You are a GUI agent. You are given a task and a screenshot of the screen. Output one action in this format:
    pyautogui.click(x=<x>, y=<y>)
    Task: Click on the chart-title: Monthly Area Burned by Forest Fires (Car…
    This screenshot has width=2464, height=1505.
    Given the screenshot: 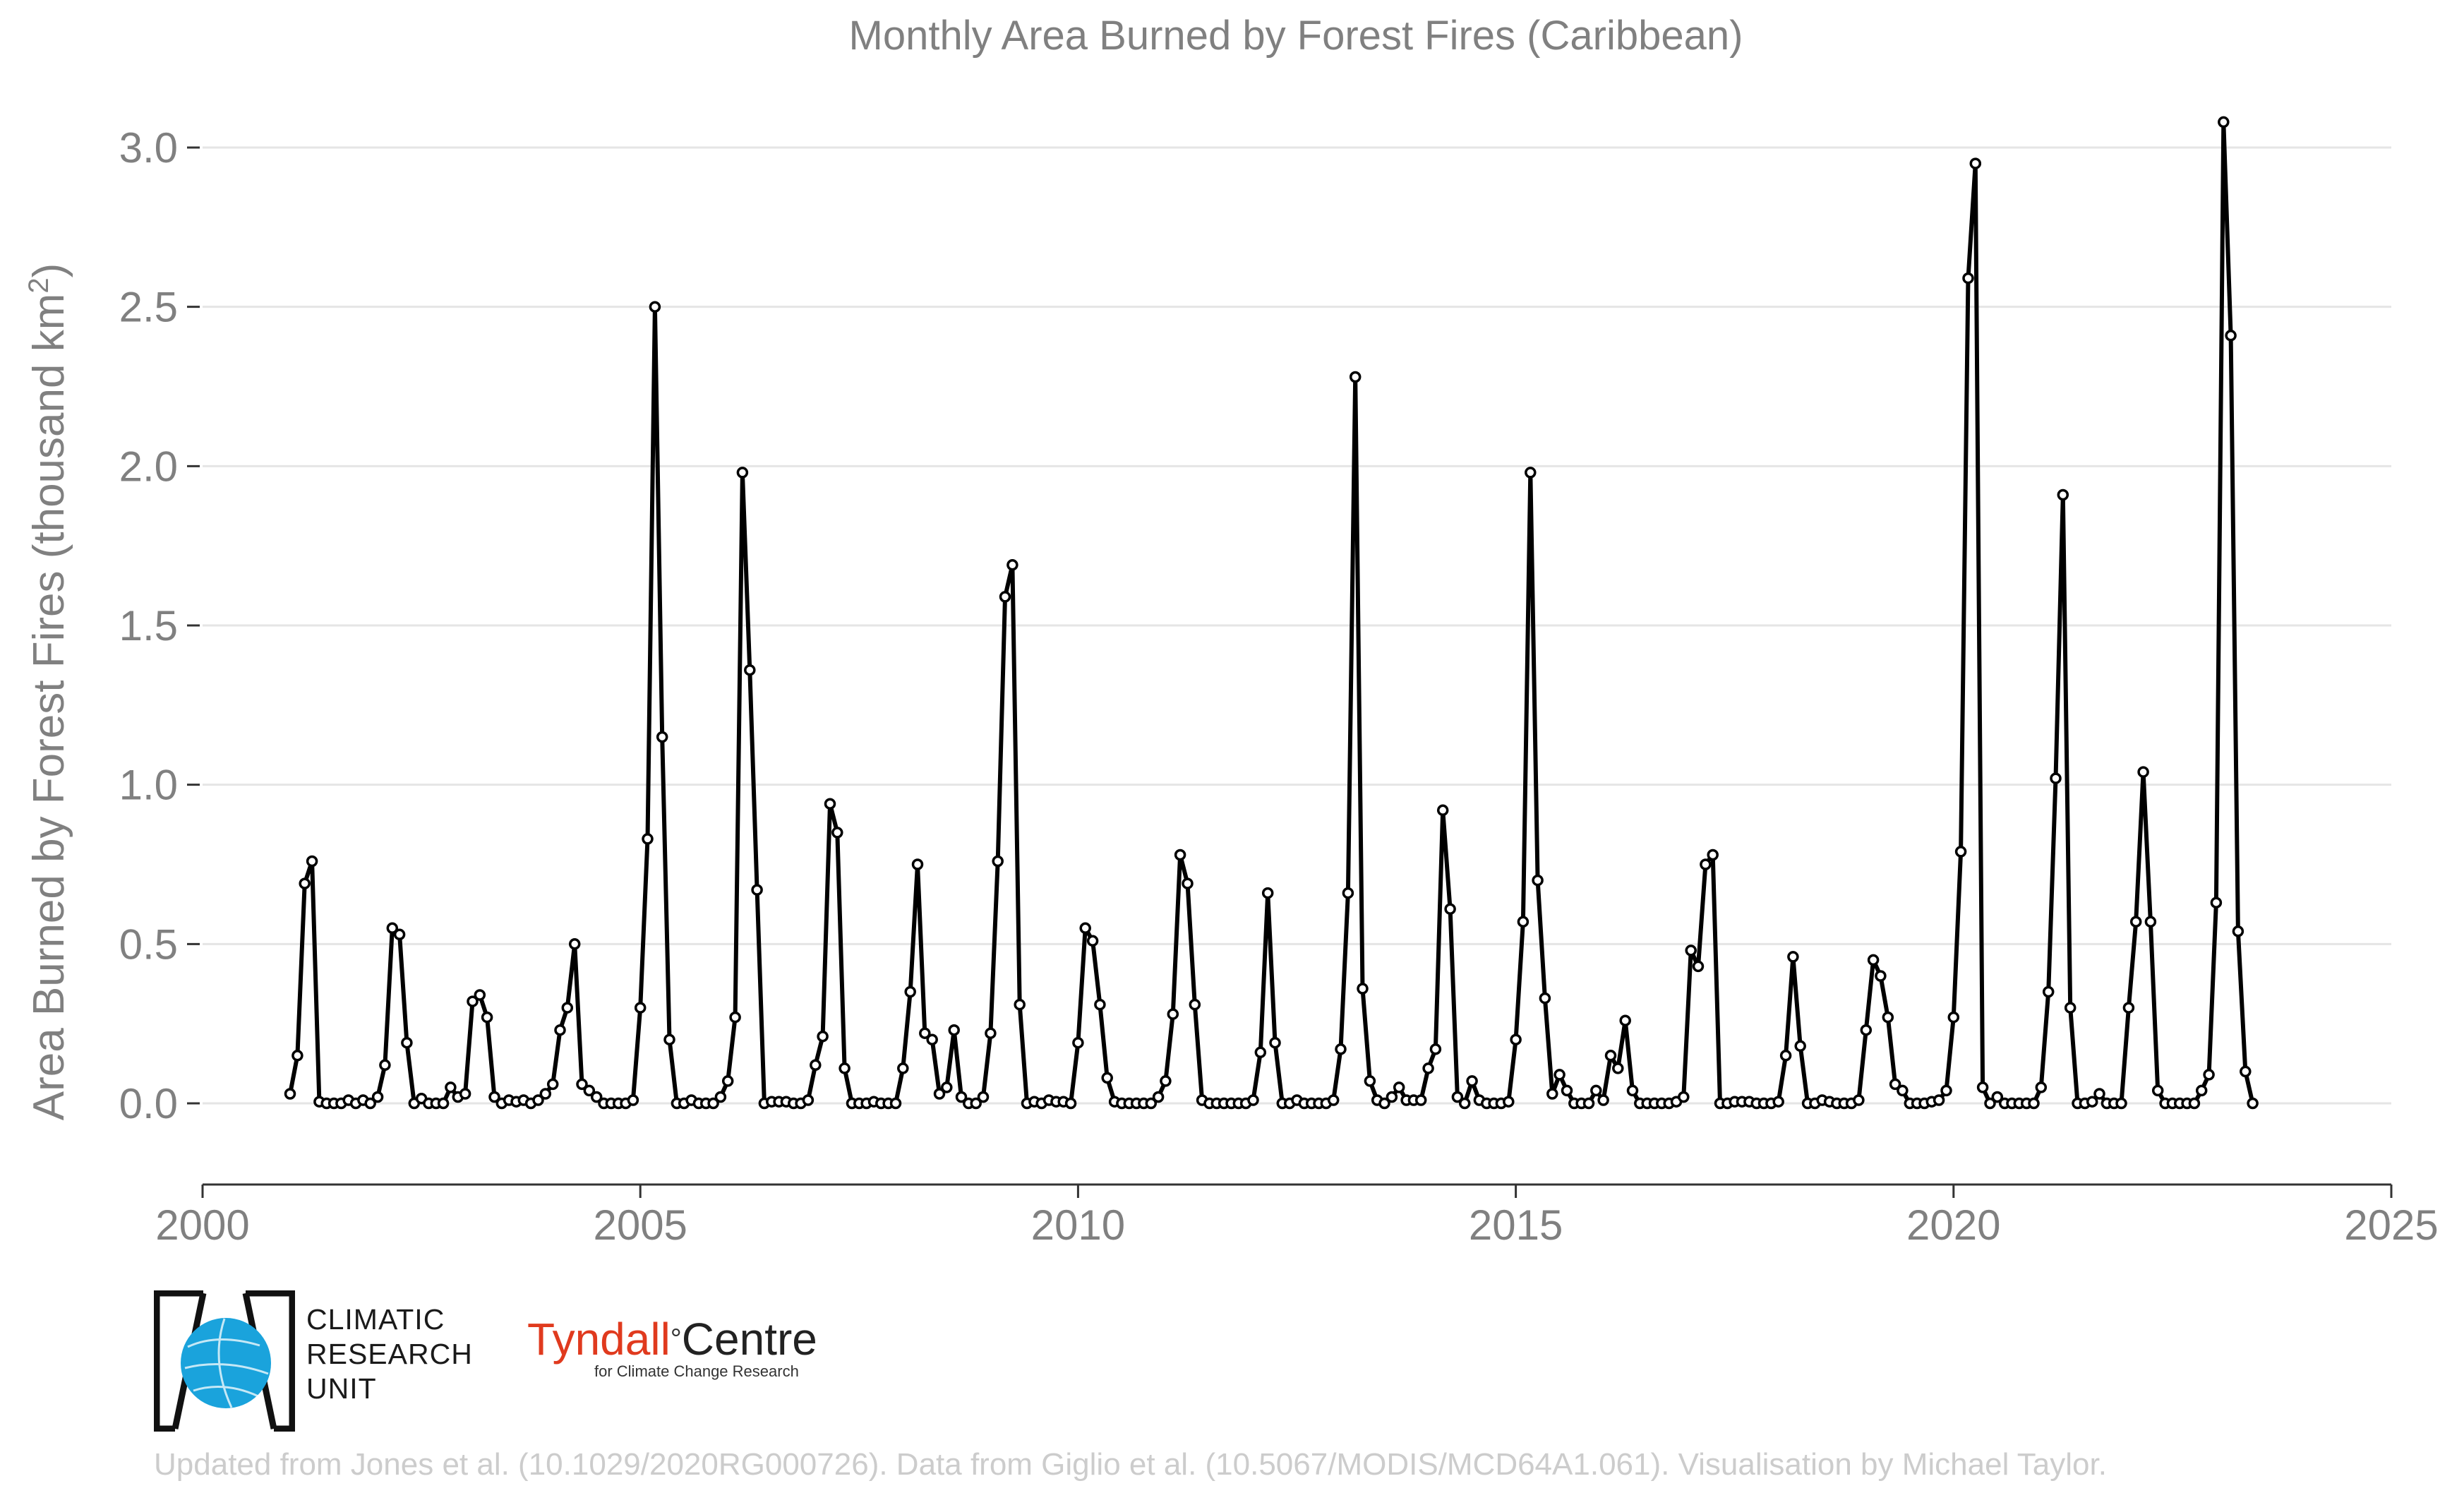 What is the action you would take?
    pyautogui.click(x=1296, y=36)
    